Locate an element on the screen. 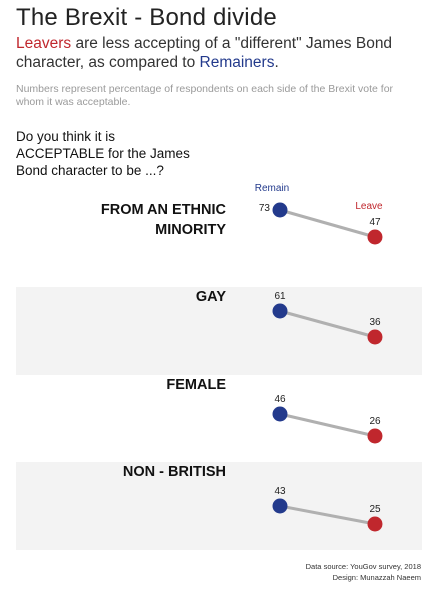  legend-remain: Remain is located at coordinates (272, 188).